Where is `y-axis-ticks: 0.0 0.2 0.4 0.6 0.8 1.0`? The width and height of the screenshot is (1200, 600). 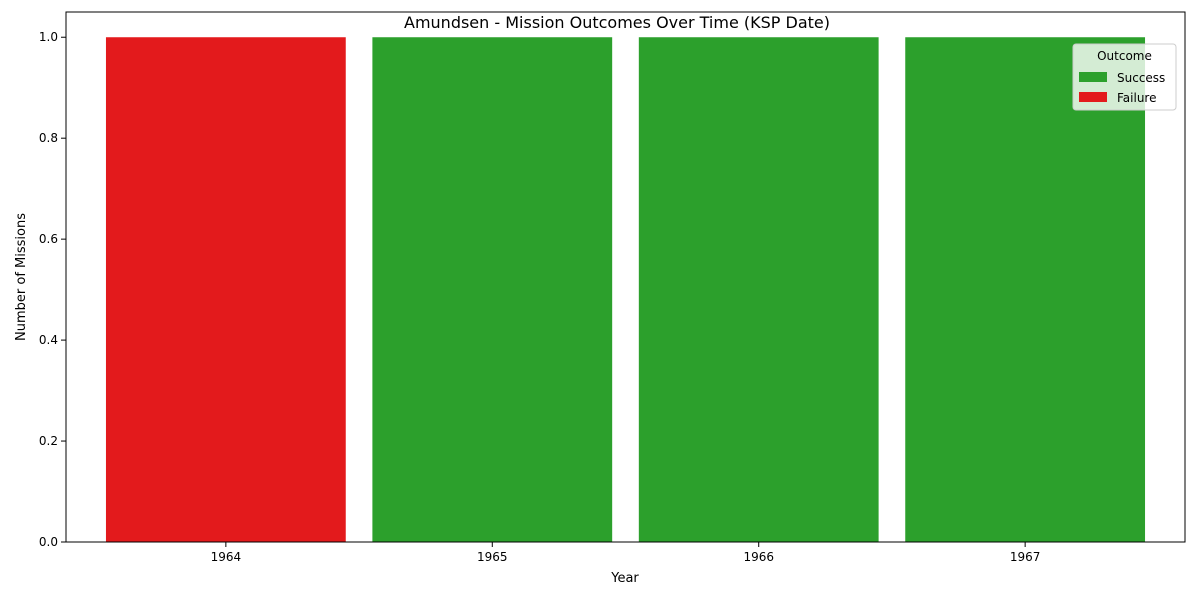 y-axis-ticks: 0.0 0.2 0.4 0.6 0.8 1.0 is located at coordinates (52, 289).